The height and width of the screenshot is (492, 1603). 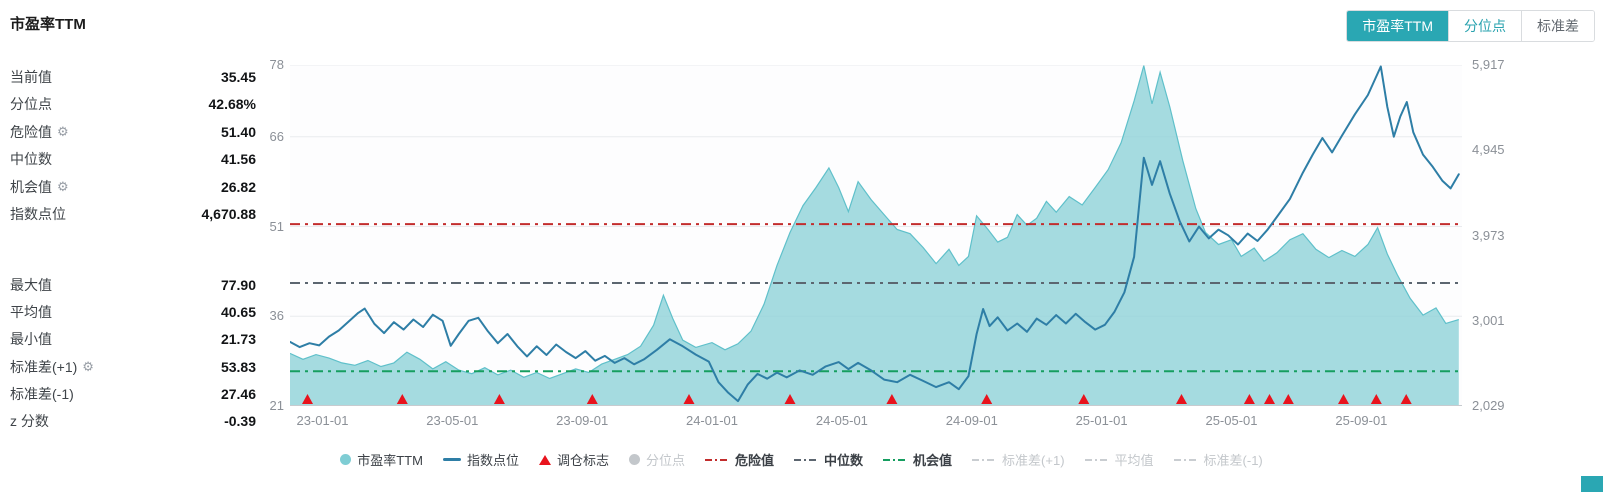 What do you see at coordinates (1488, 235) in the screenshot?
I see `right-axis-tick: 3,973` at bounding box center [1488, 235].